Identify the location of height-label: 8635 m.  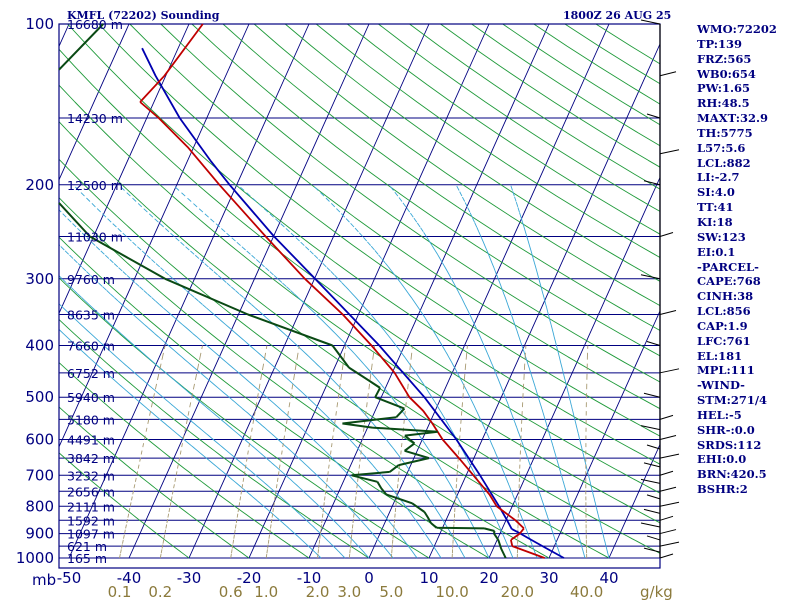
(91, 315).